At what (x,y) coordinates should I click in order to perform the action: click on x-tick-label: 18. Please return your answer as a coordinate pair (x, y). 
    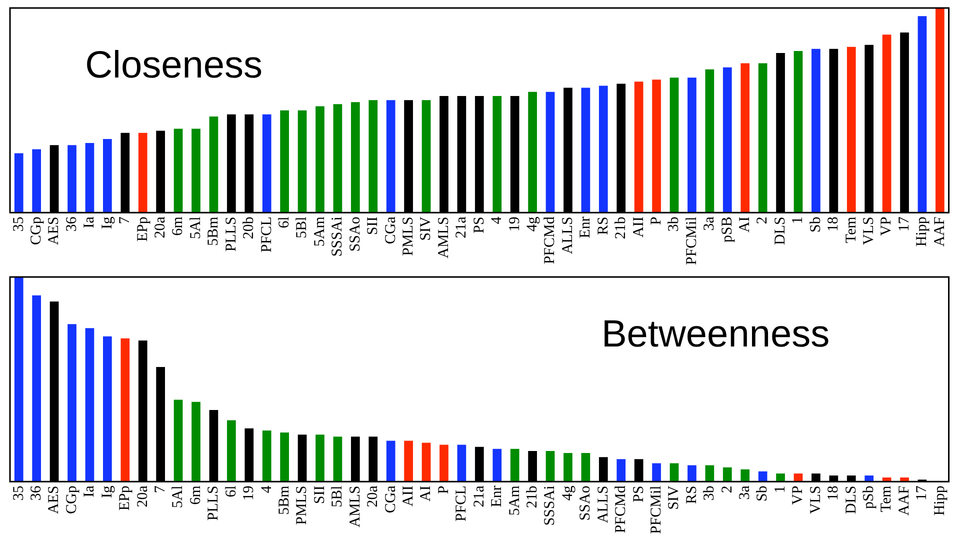
    Looking at the image, I should click on (834, 224).